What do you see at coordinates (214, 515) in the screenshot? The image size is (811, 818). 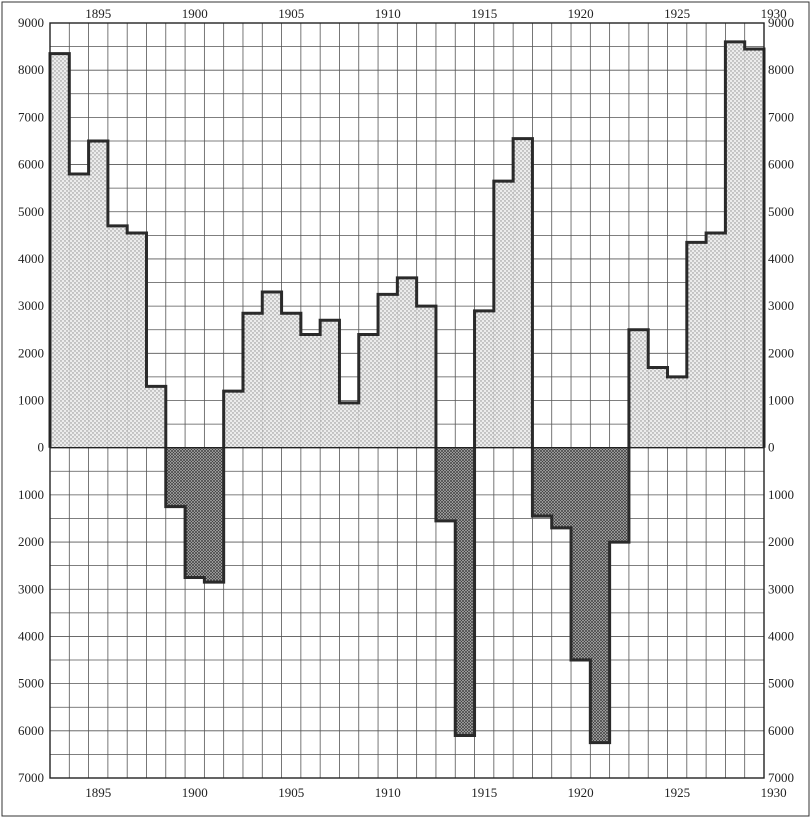 I see `bar-1901` at bounding box center [214, 515].